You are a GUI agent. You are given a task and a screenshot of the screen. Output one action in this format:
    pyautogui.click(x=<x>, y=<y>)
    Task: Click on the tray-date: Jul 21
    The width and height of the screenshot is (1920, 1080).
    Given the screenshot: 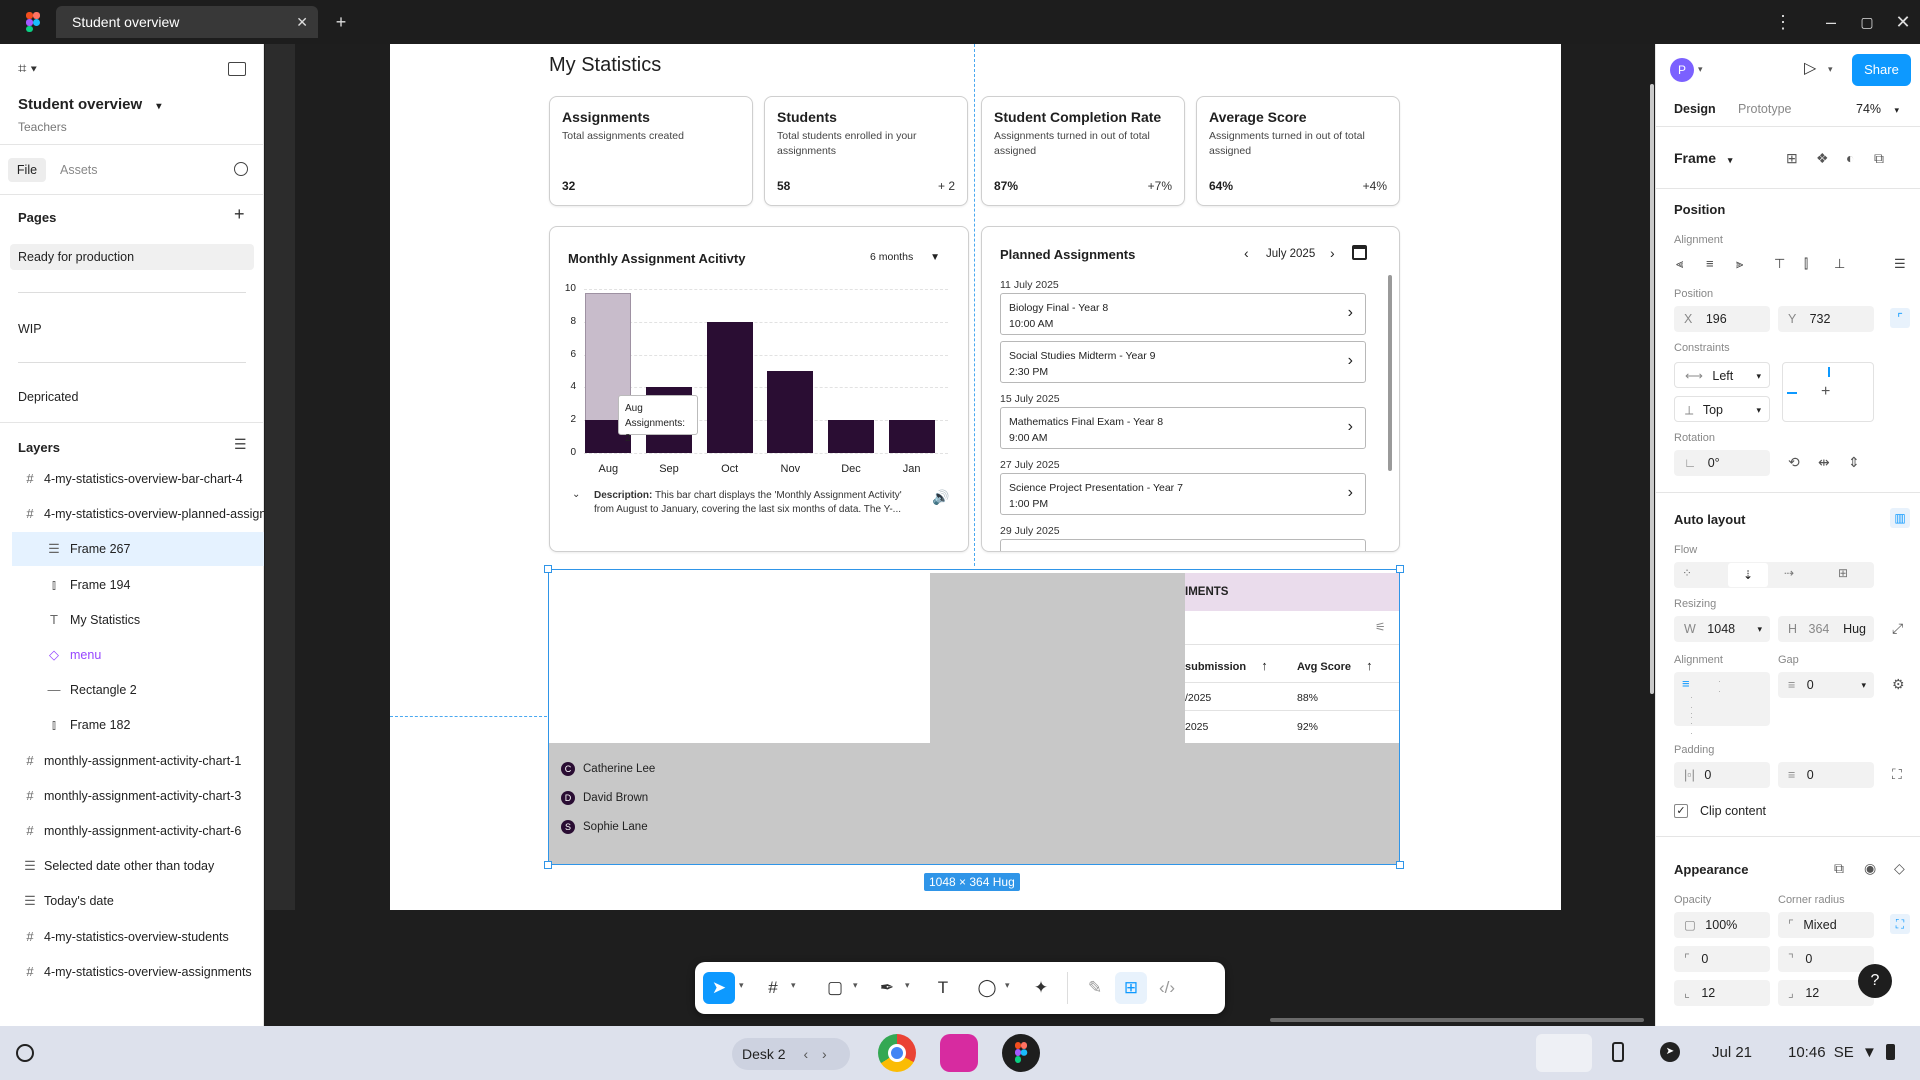 What is the action you would take?
    pyautogui.click(x=1732, y=1052)
    